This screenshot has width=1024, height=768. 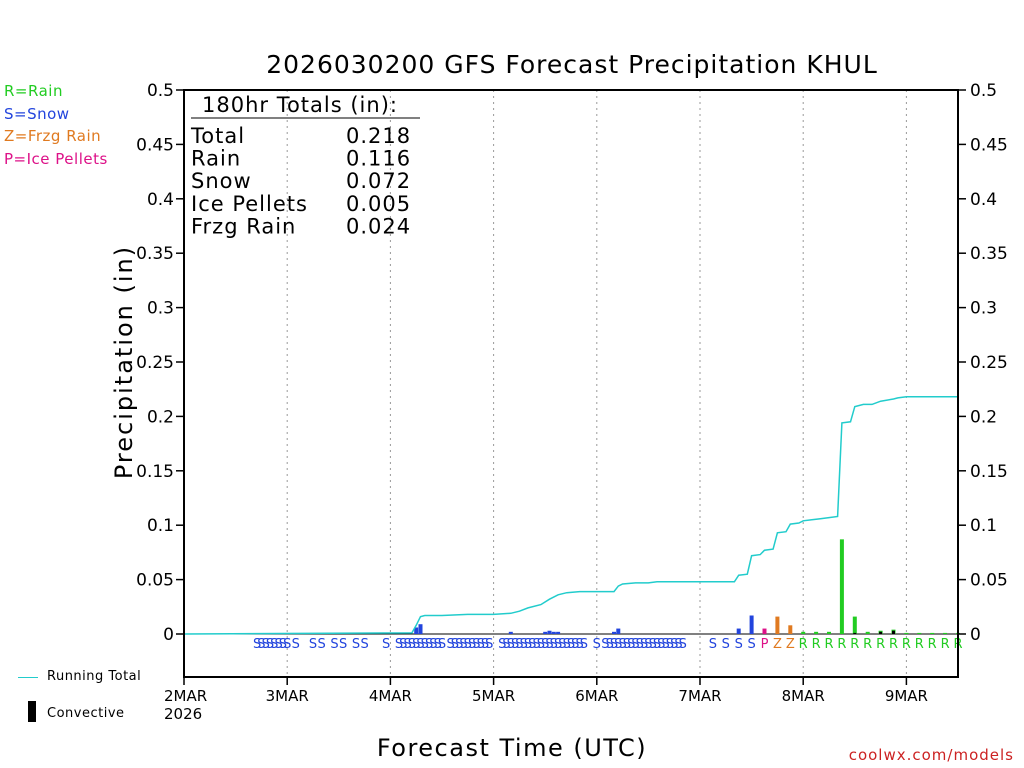 I want to click on ptype-marker-32: S, so click(x=472, y=644).